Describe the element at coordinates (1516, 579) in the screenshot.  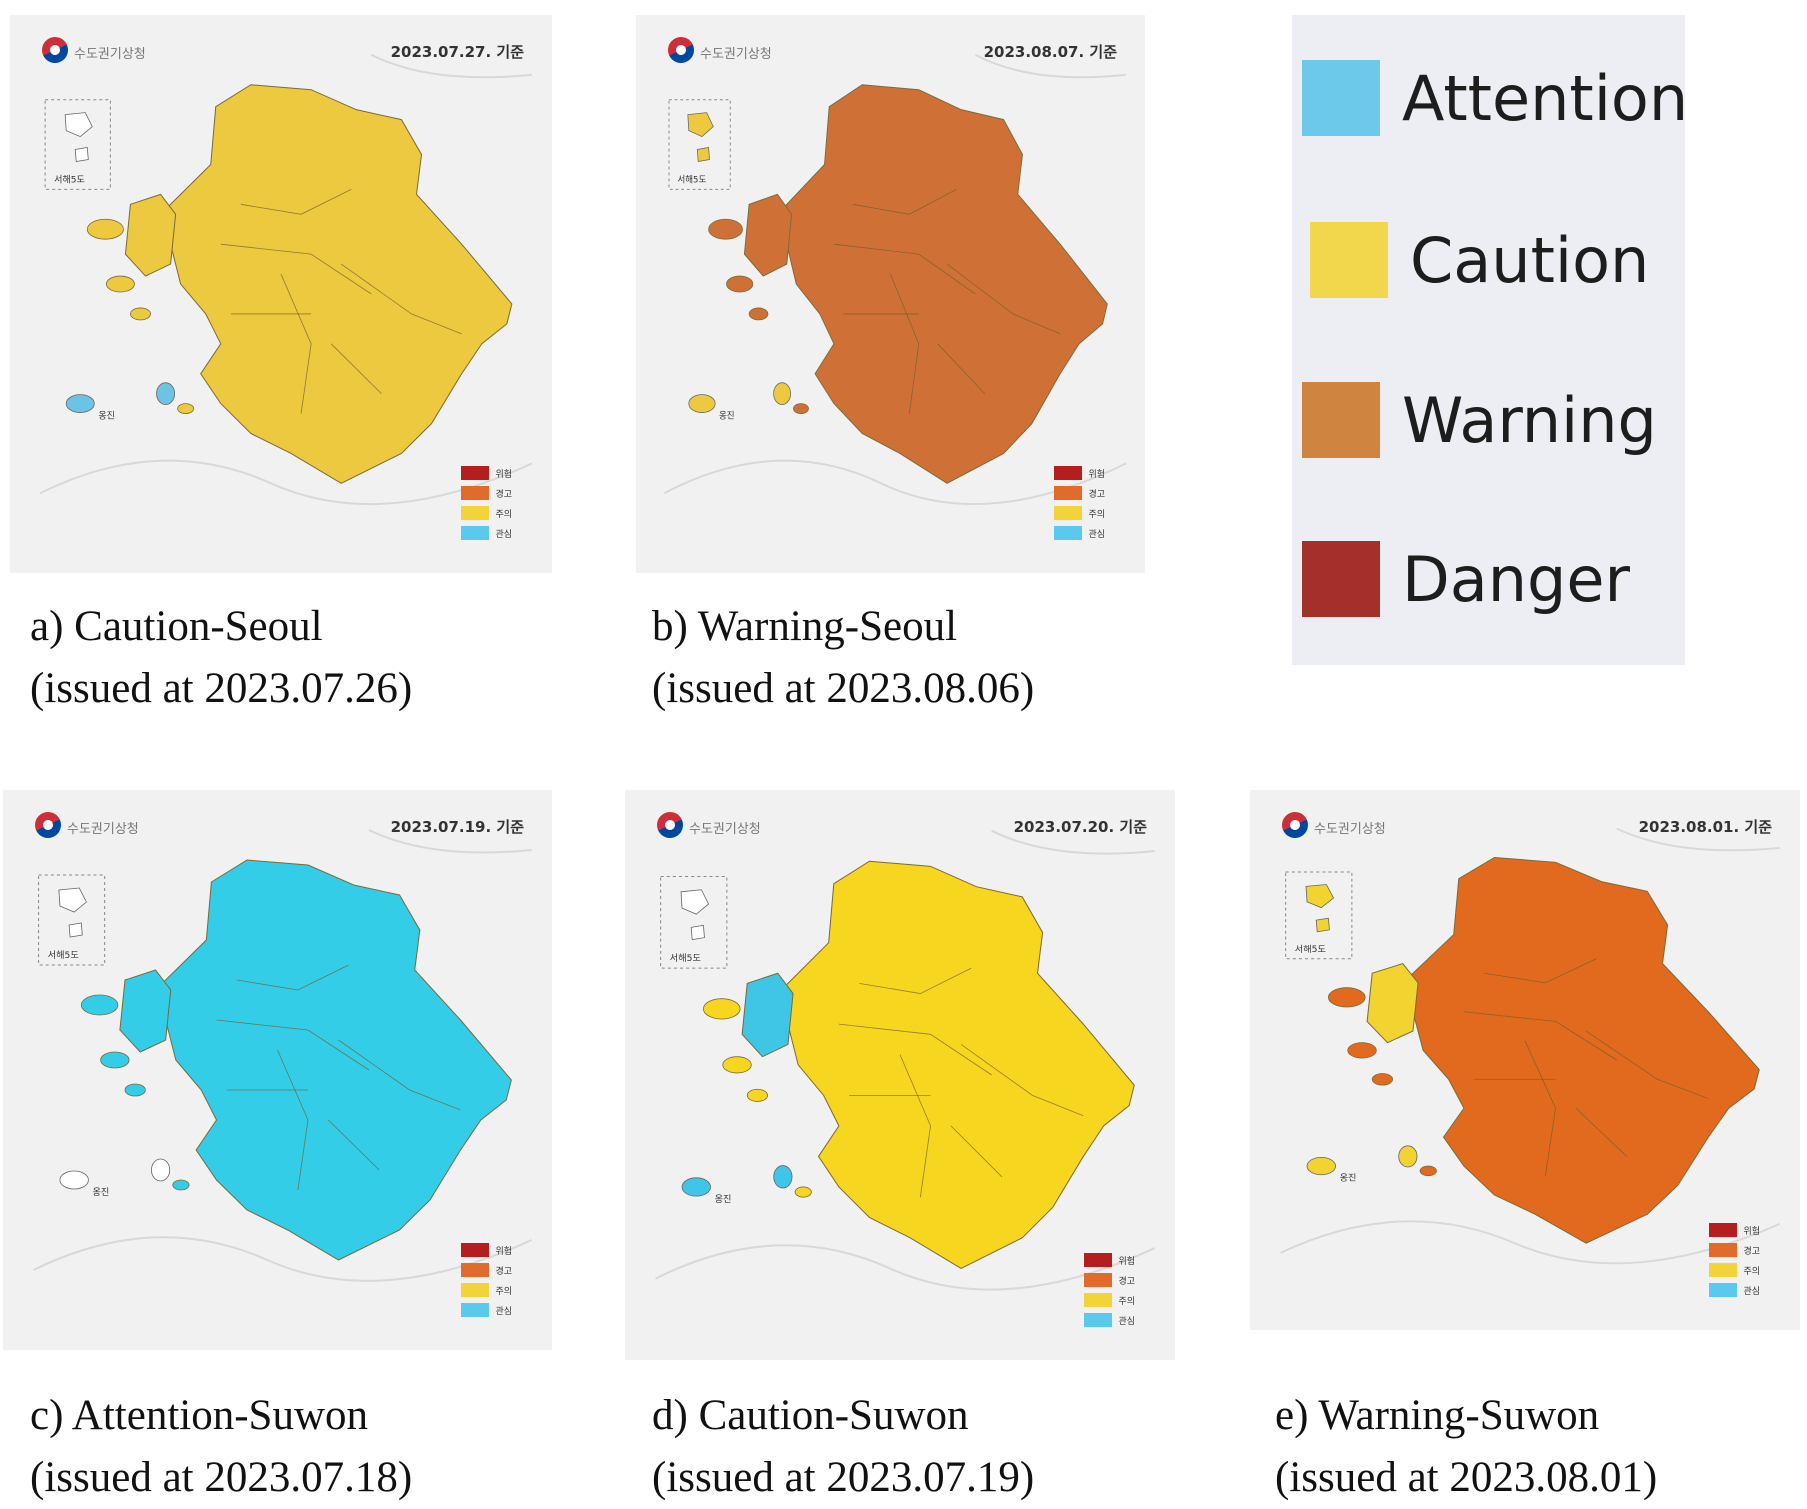
I see `legend-label-danger: Danger` at that location.